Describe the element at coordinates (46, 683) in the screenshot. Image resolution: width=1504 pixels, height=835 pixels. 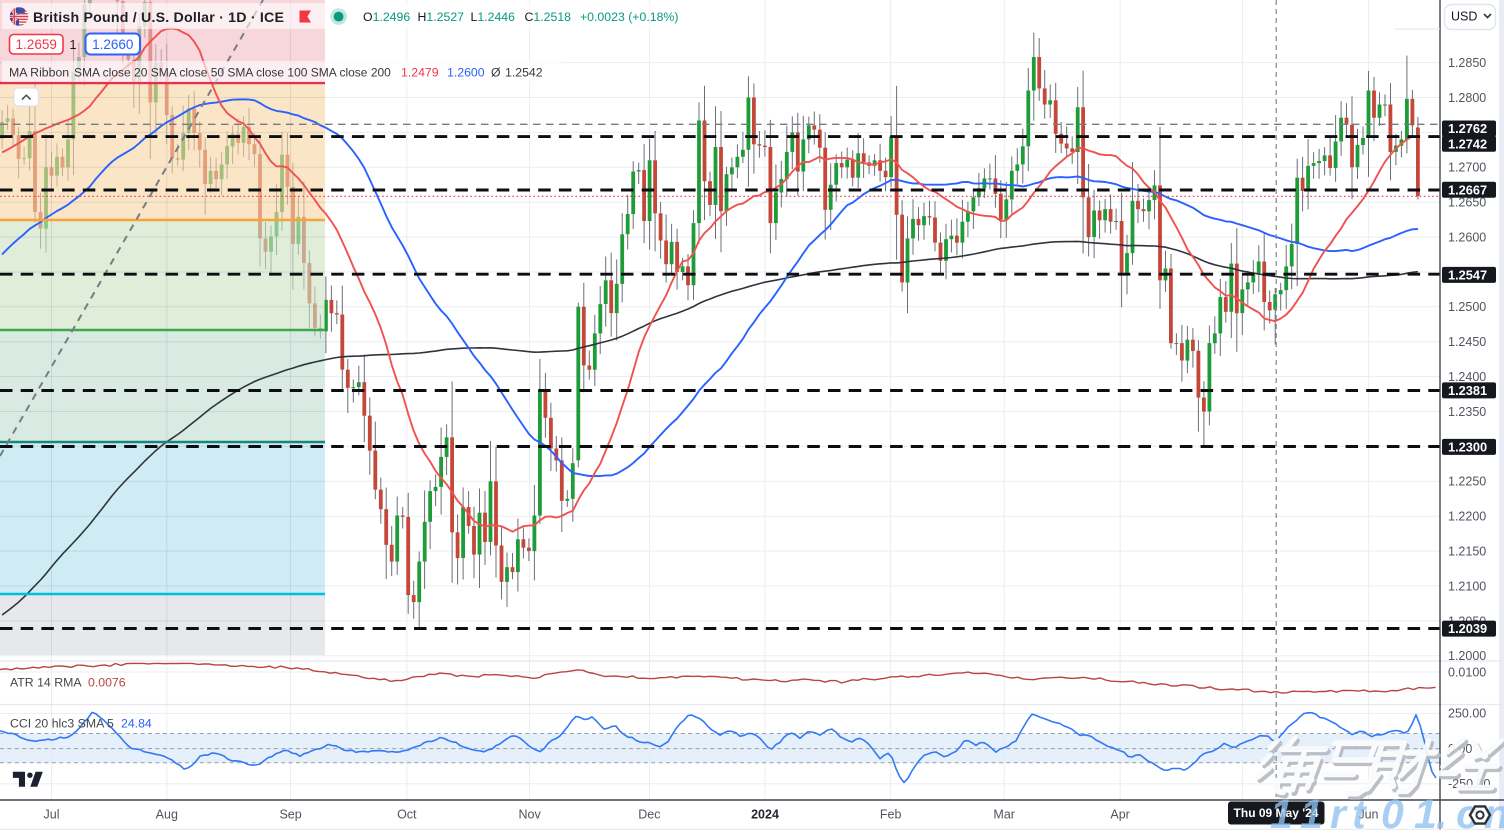
I see `svg-text: ATR 14 RMA` at that location.